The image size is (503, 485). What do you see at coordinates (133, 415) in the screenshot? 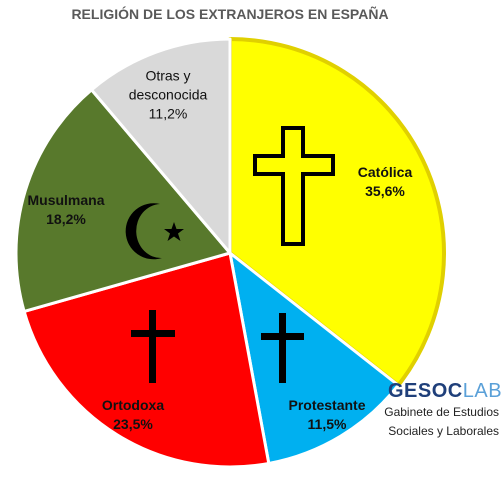
I see `slice-label: Ortodoxa 23,5%` at bounding box center [133, 415].